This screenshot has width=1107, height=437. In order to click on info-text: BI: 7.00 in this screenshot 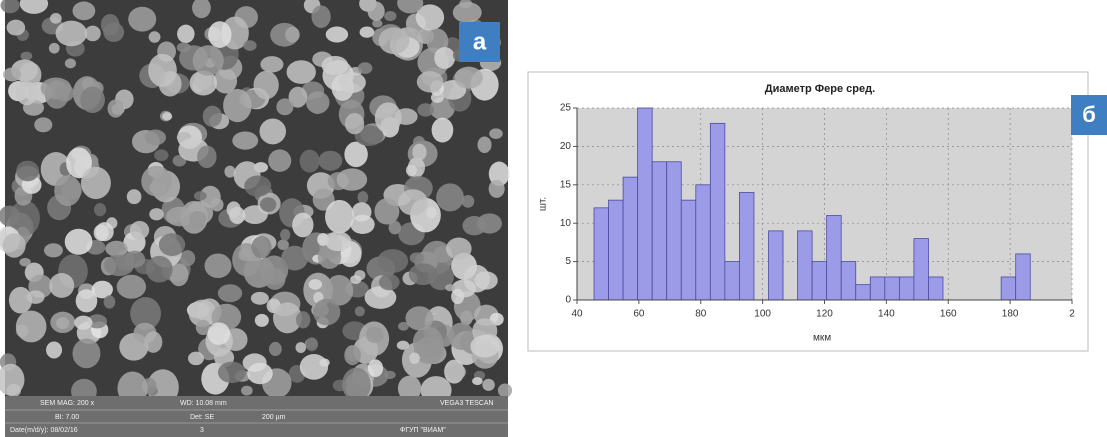, I will do `click(67, 417)`.